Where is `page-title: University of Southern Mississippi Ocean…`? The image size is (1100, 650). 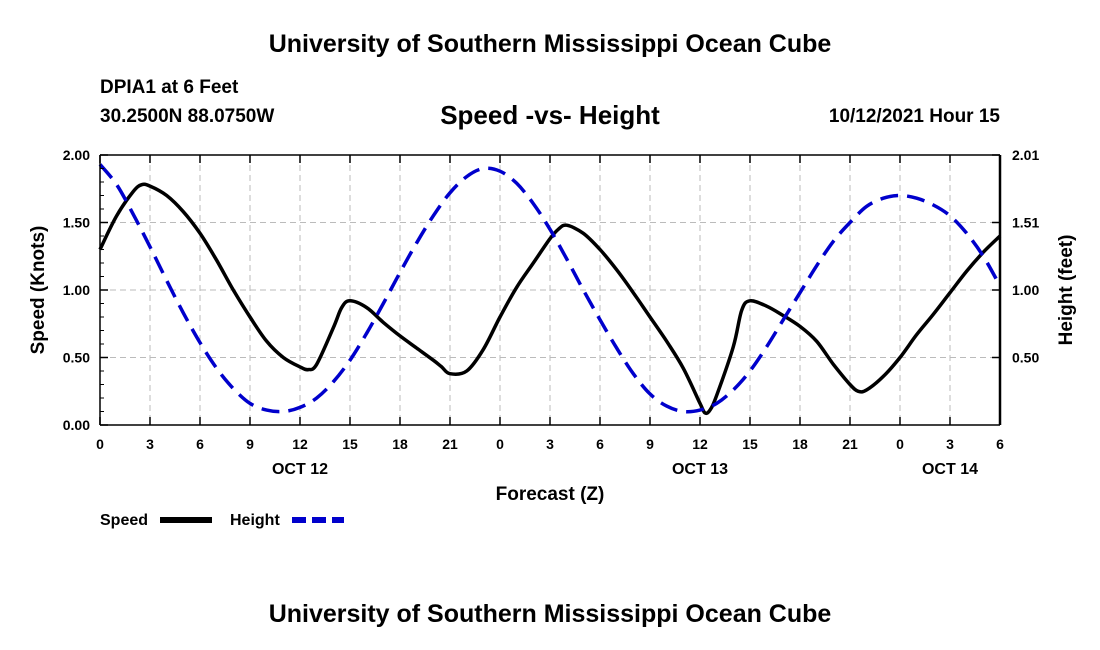 page-title: University of Southern Mississippi Ocean… is located at coordinates (550, 44).